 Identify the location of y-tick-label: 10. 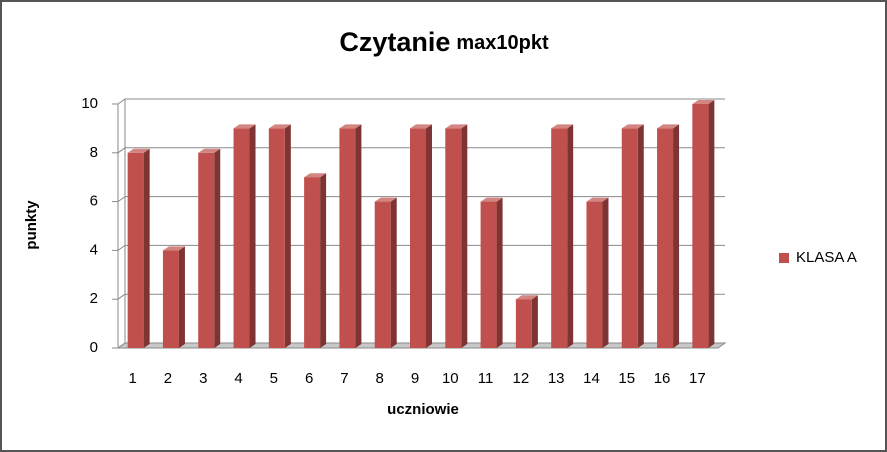
(89, 103).